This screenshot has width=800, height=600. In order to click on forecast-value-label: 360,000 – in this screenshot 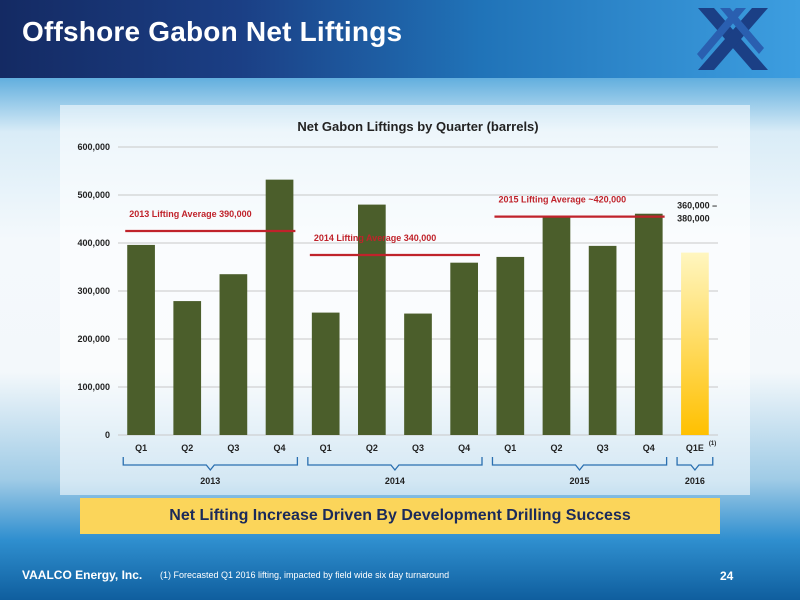, I will do `click(697, 206)`.